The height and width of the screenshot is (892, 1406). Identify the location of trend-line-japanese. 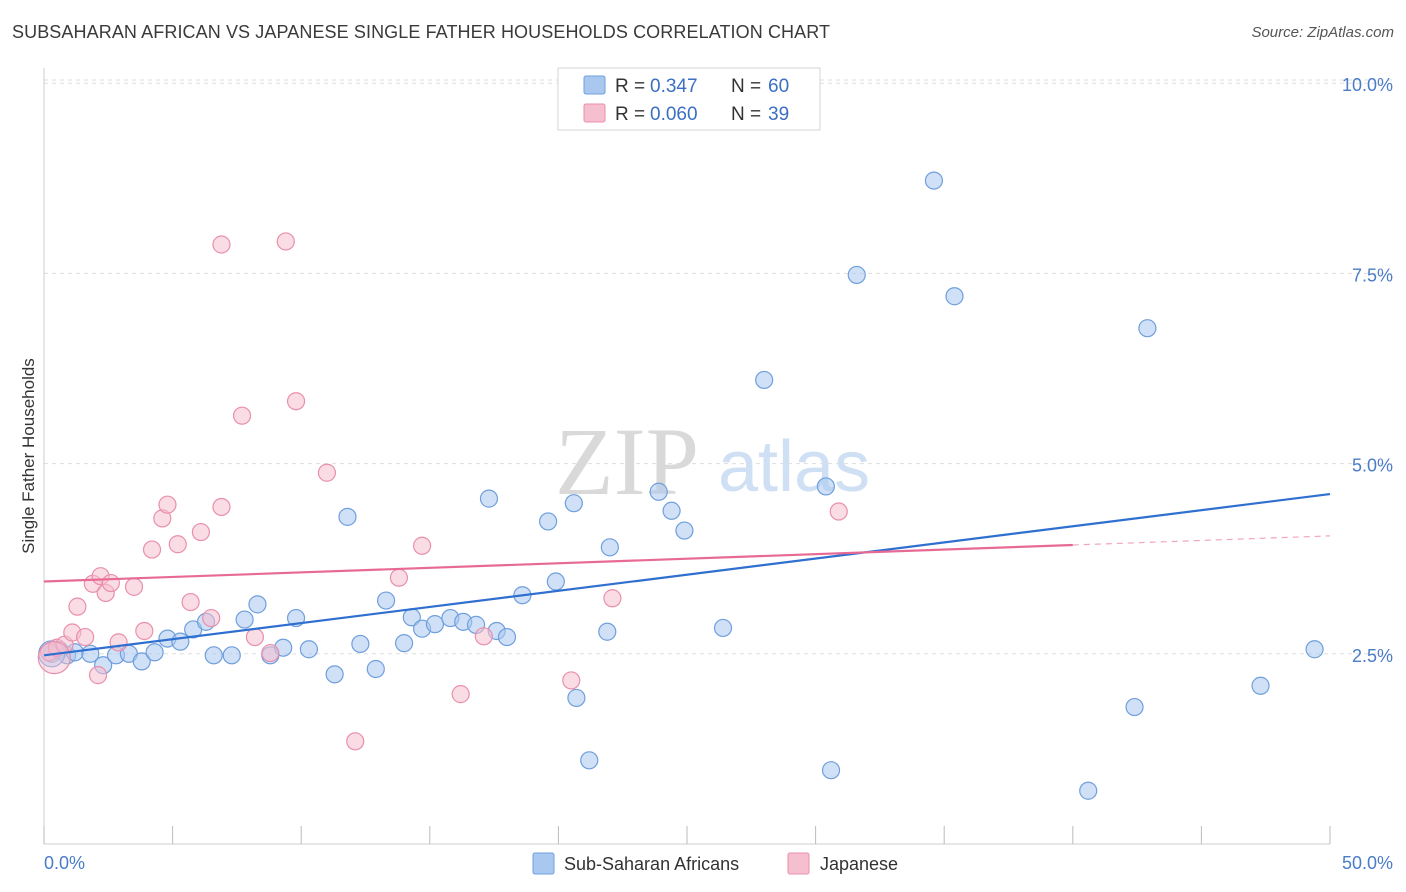
(558, 563).